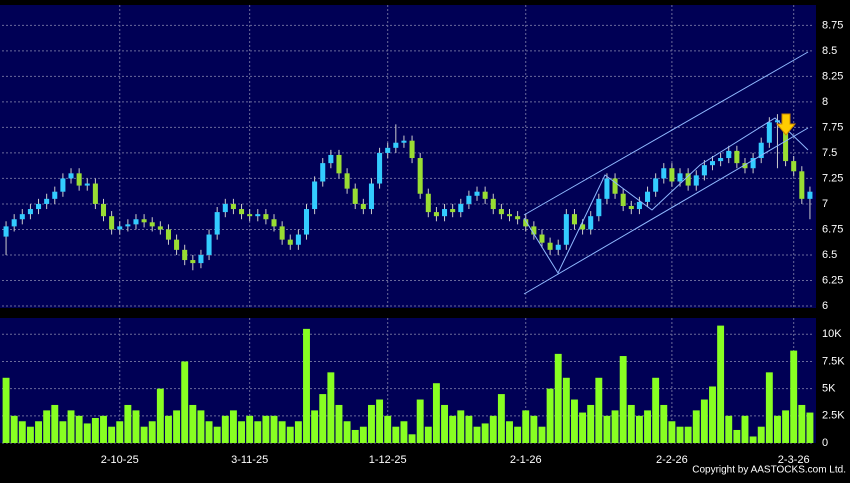  Describe the element at coordinates (829, 153) in the screenshot. I see `y-tick-label: 7.5` at that location.